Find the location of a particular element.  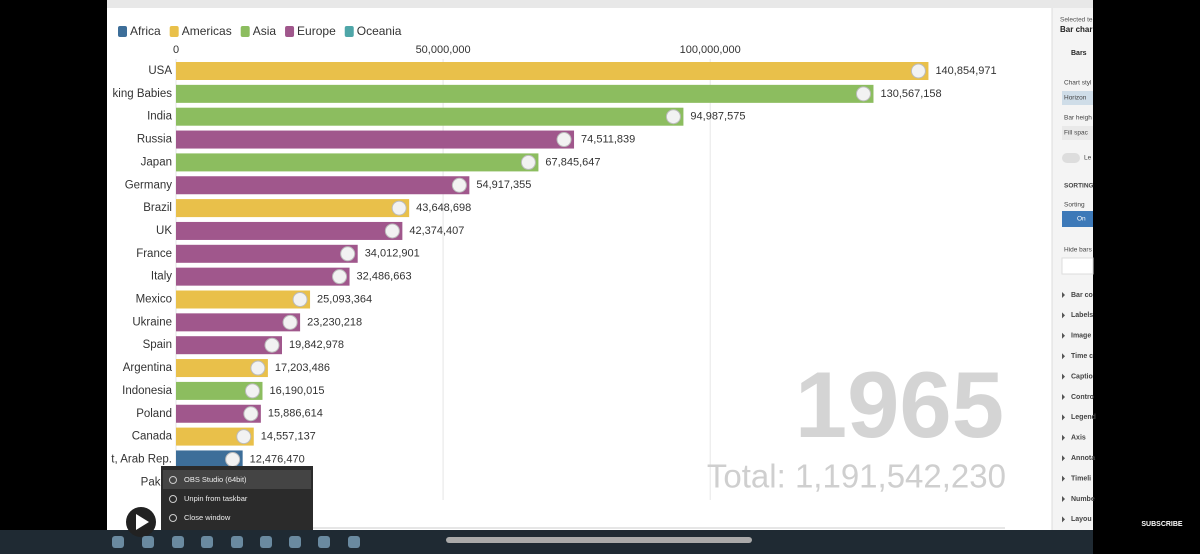

sidebar-panel: Legend is located at coordinates (1083, 417).